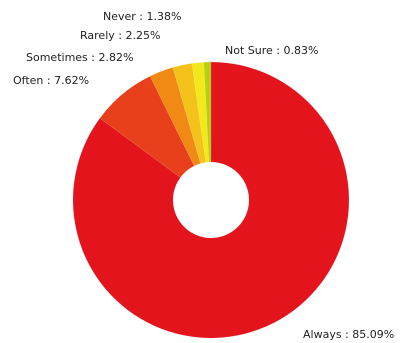 Image resolution: width=403 pixels, height=343 pixels. What do you see at coordinates (142, 16) in the screenshot?
I see `slice-label-never: Never : 1.38%` at bounding box center [142, 16].